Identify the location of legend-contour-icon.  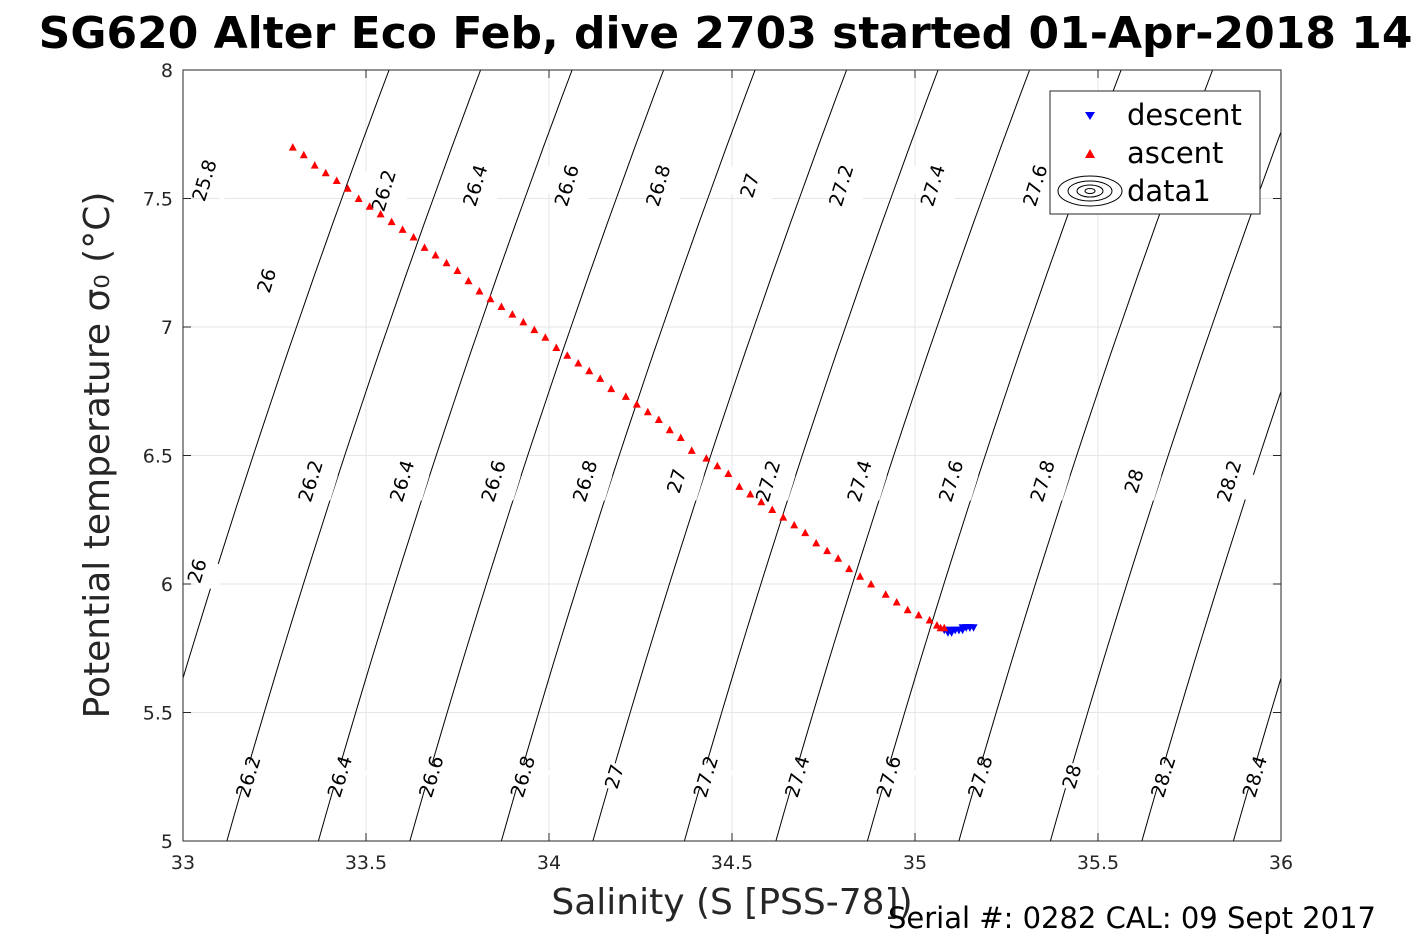
(1090, 191).